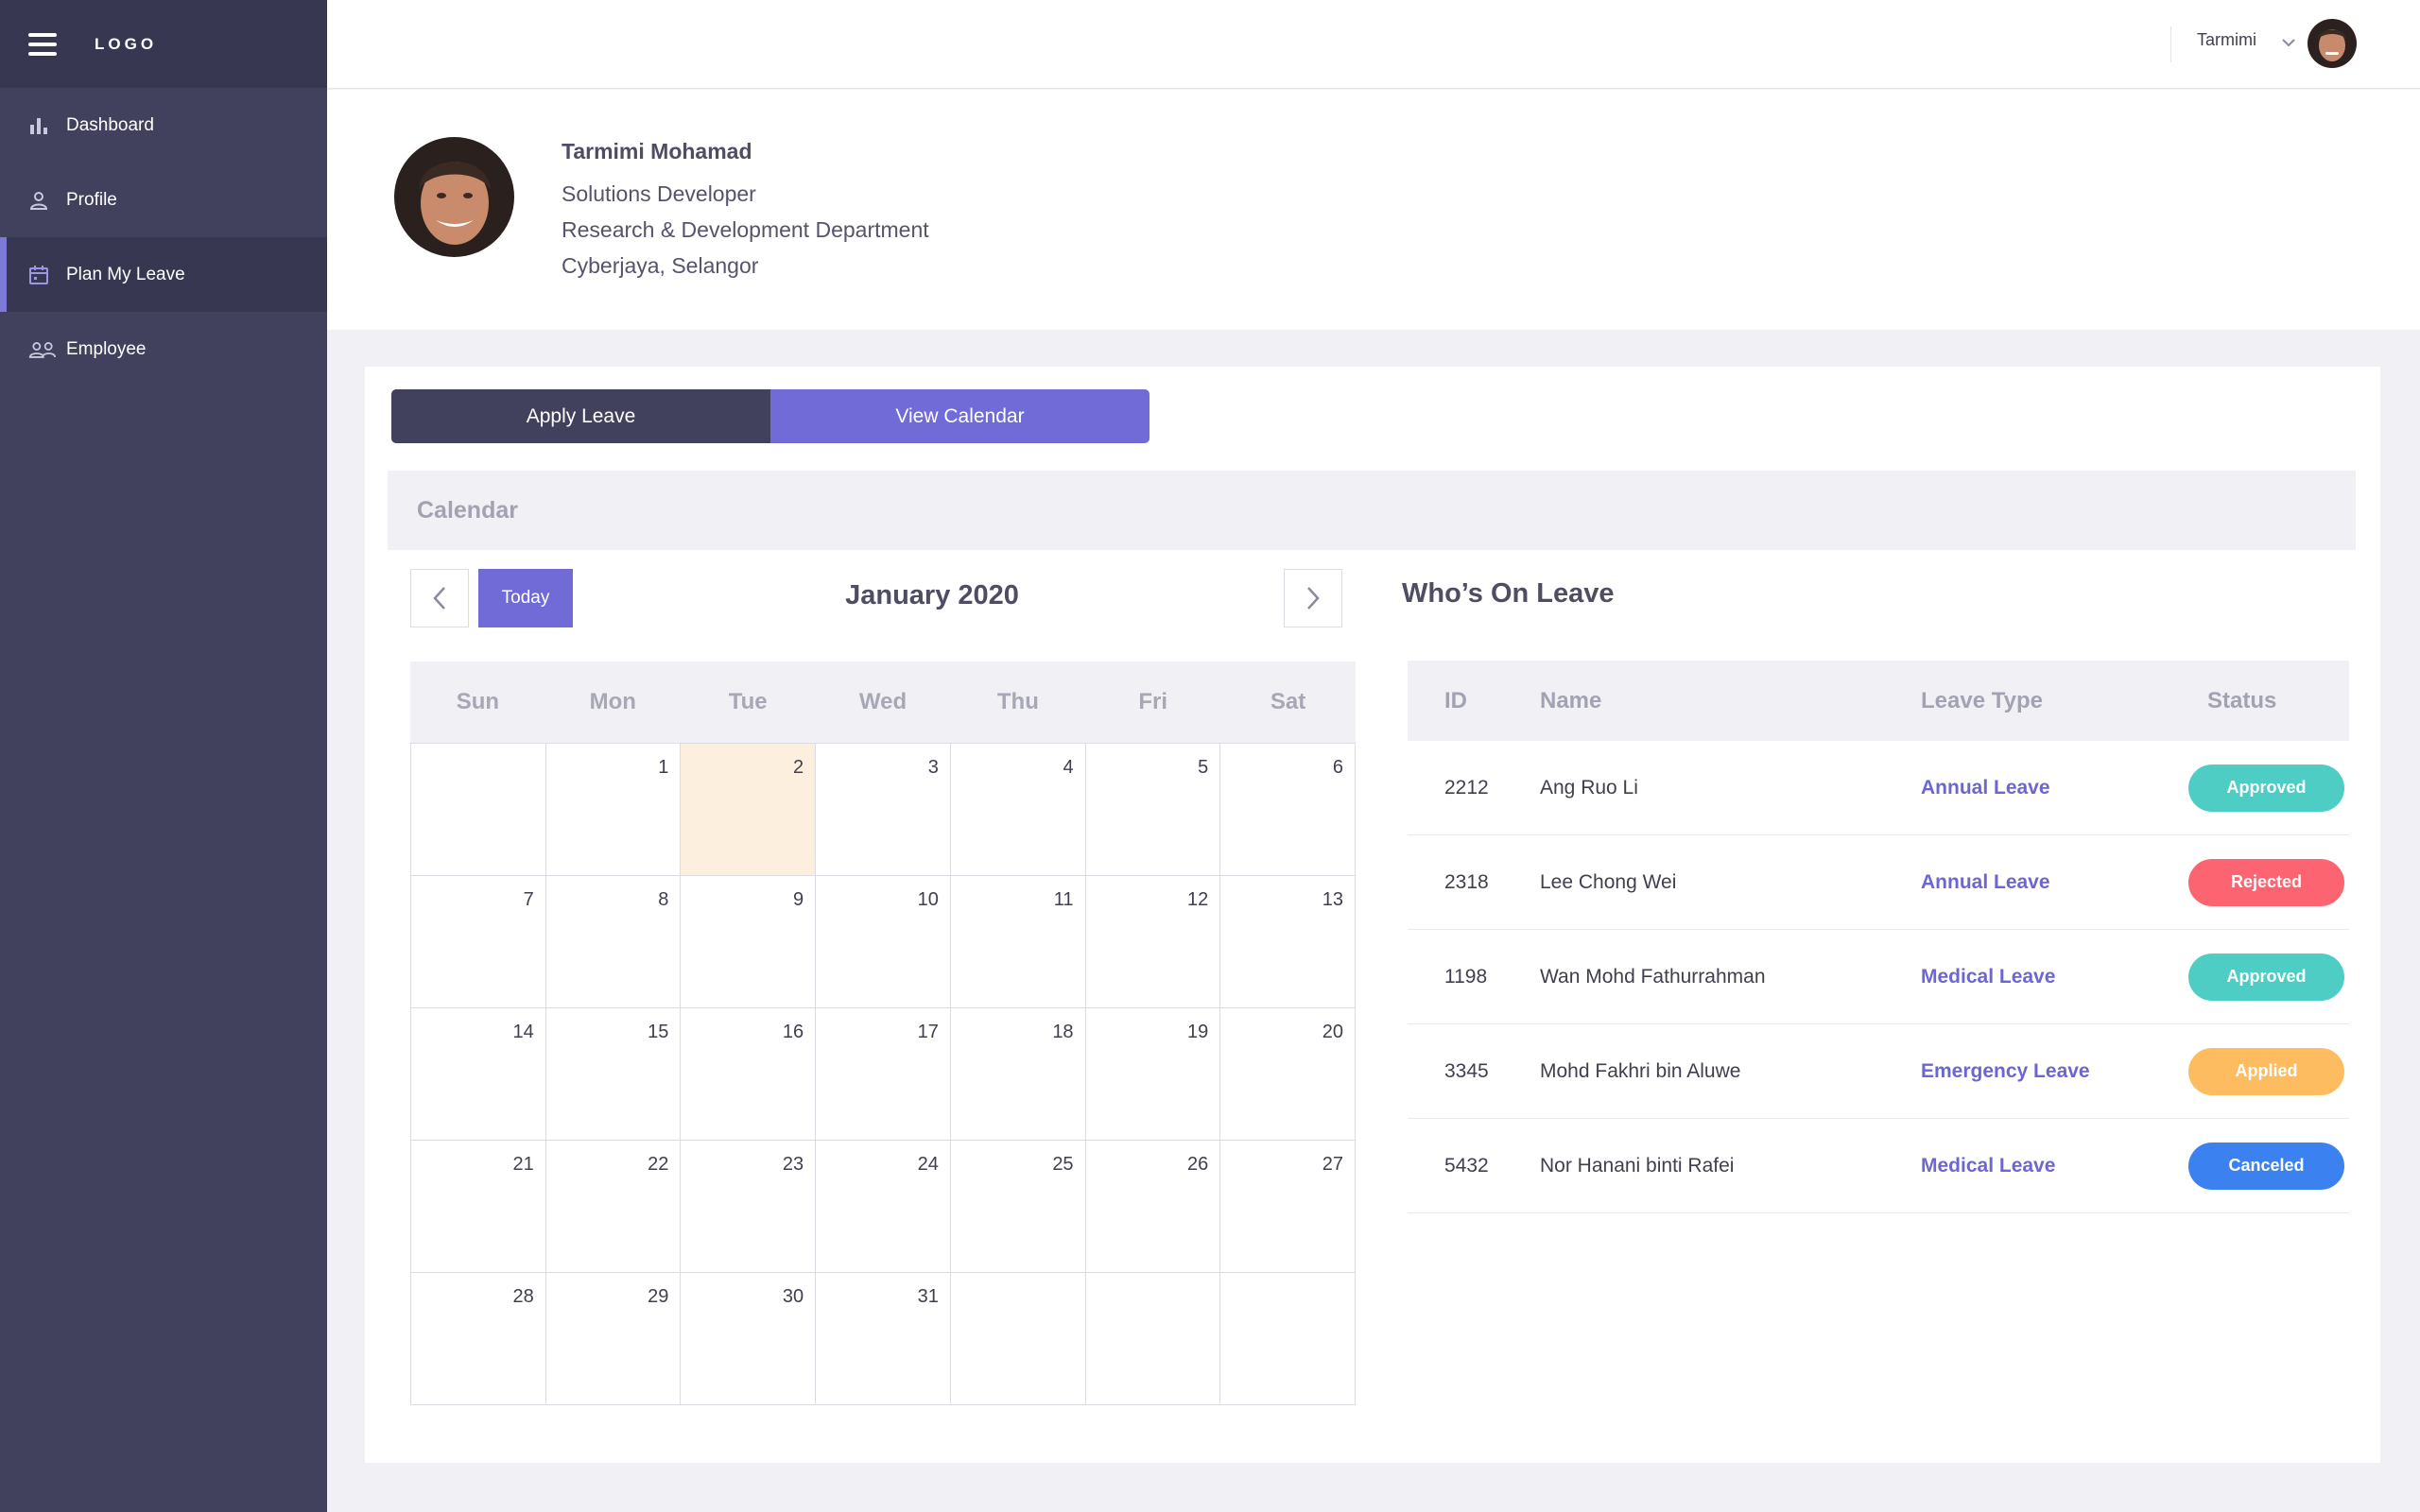 The image size is (2420, 1512). Describe the element at coordinates (883, 1339) in the screenshot. I see `calendar-day: 31` at that location.